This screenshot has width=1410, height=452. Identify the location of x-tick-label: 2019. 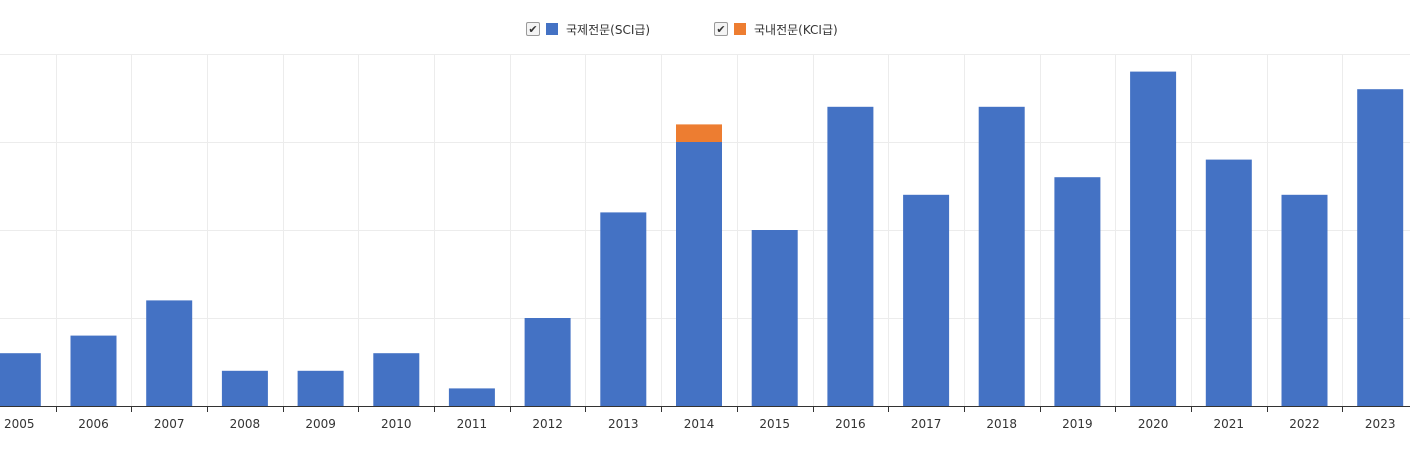
(1077, 424).